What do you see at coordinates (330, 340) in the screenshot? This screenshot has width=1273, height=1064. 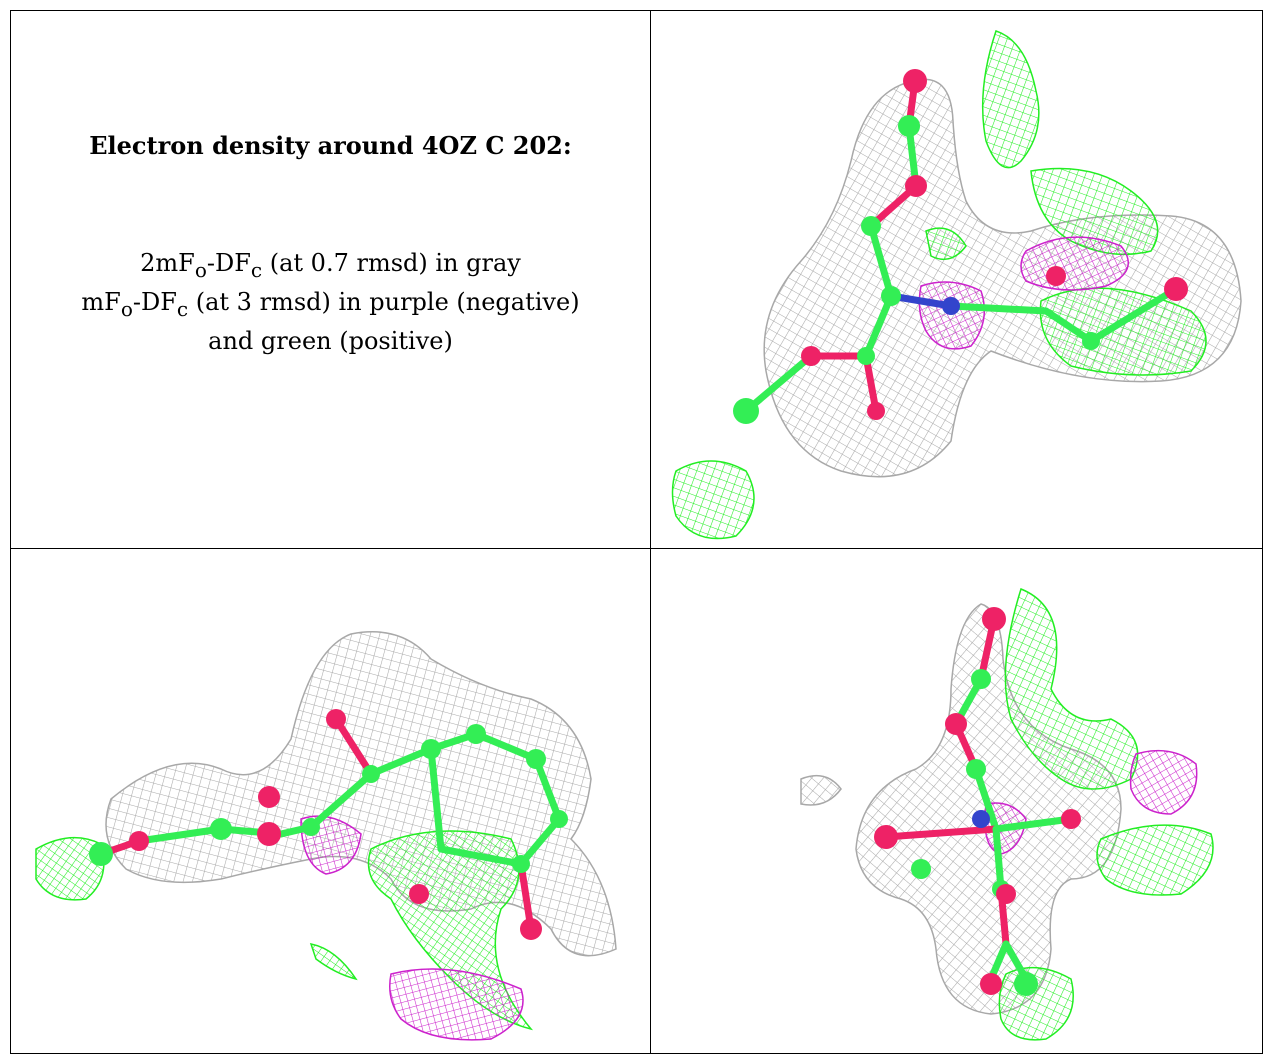 I see `legend-line-colors: and green (positive)` at bounding box center [330, 340].